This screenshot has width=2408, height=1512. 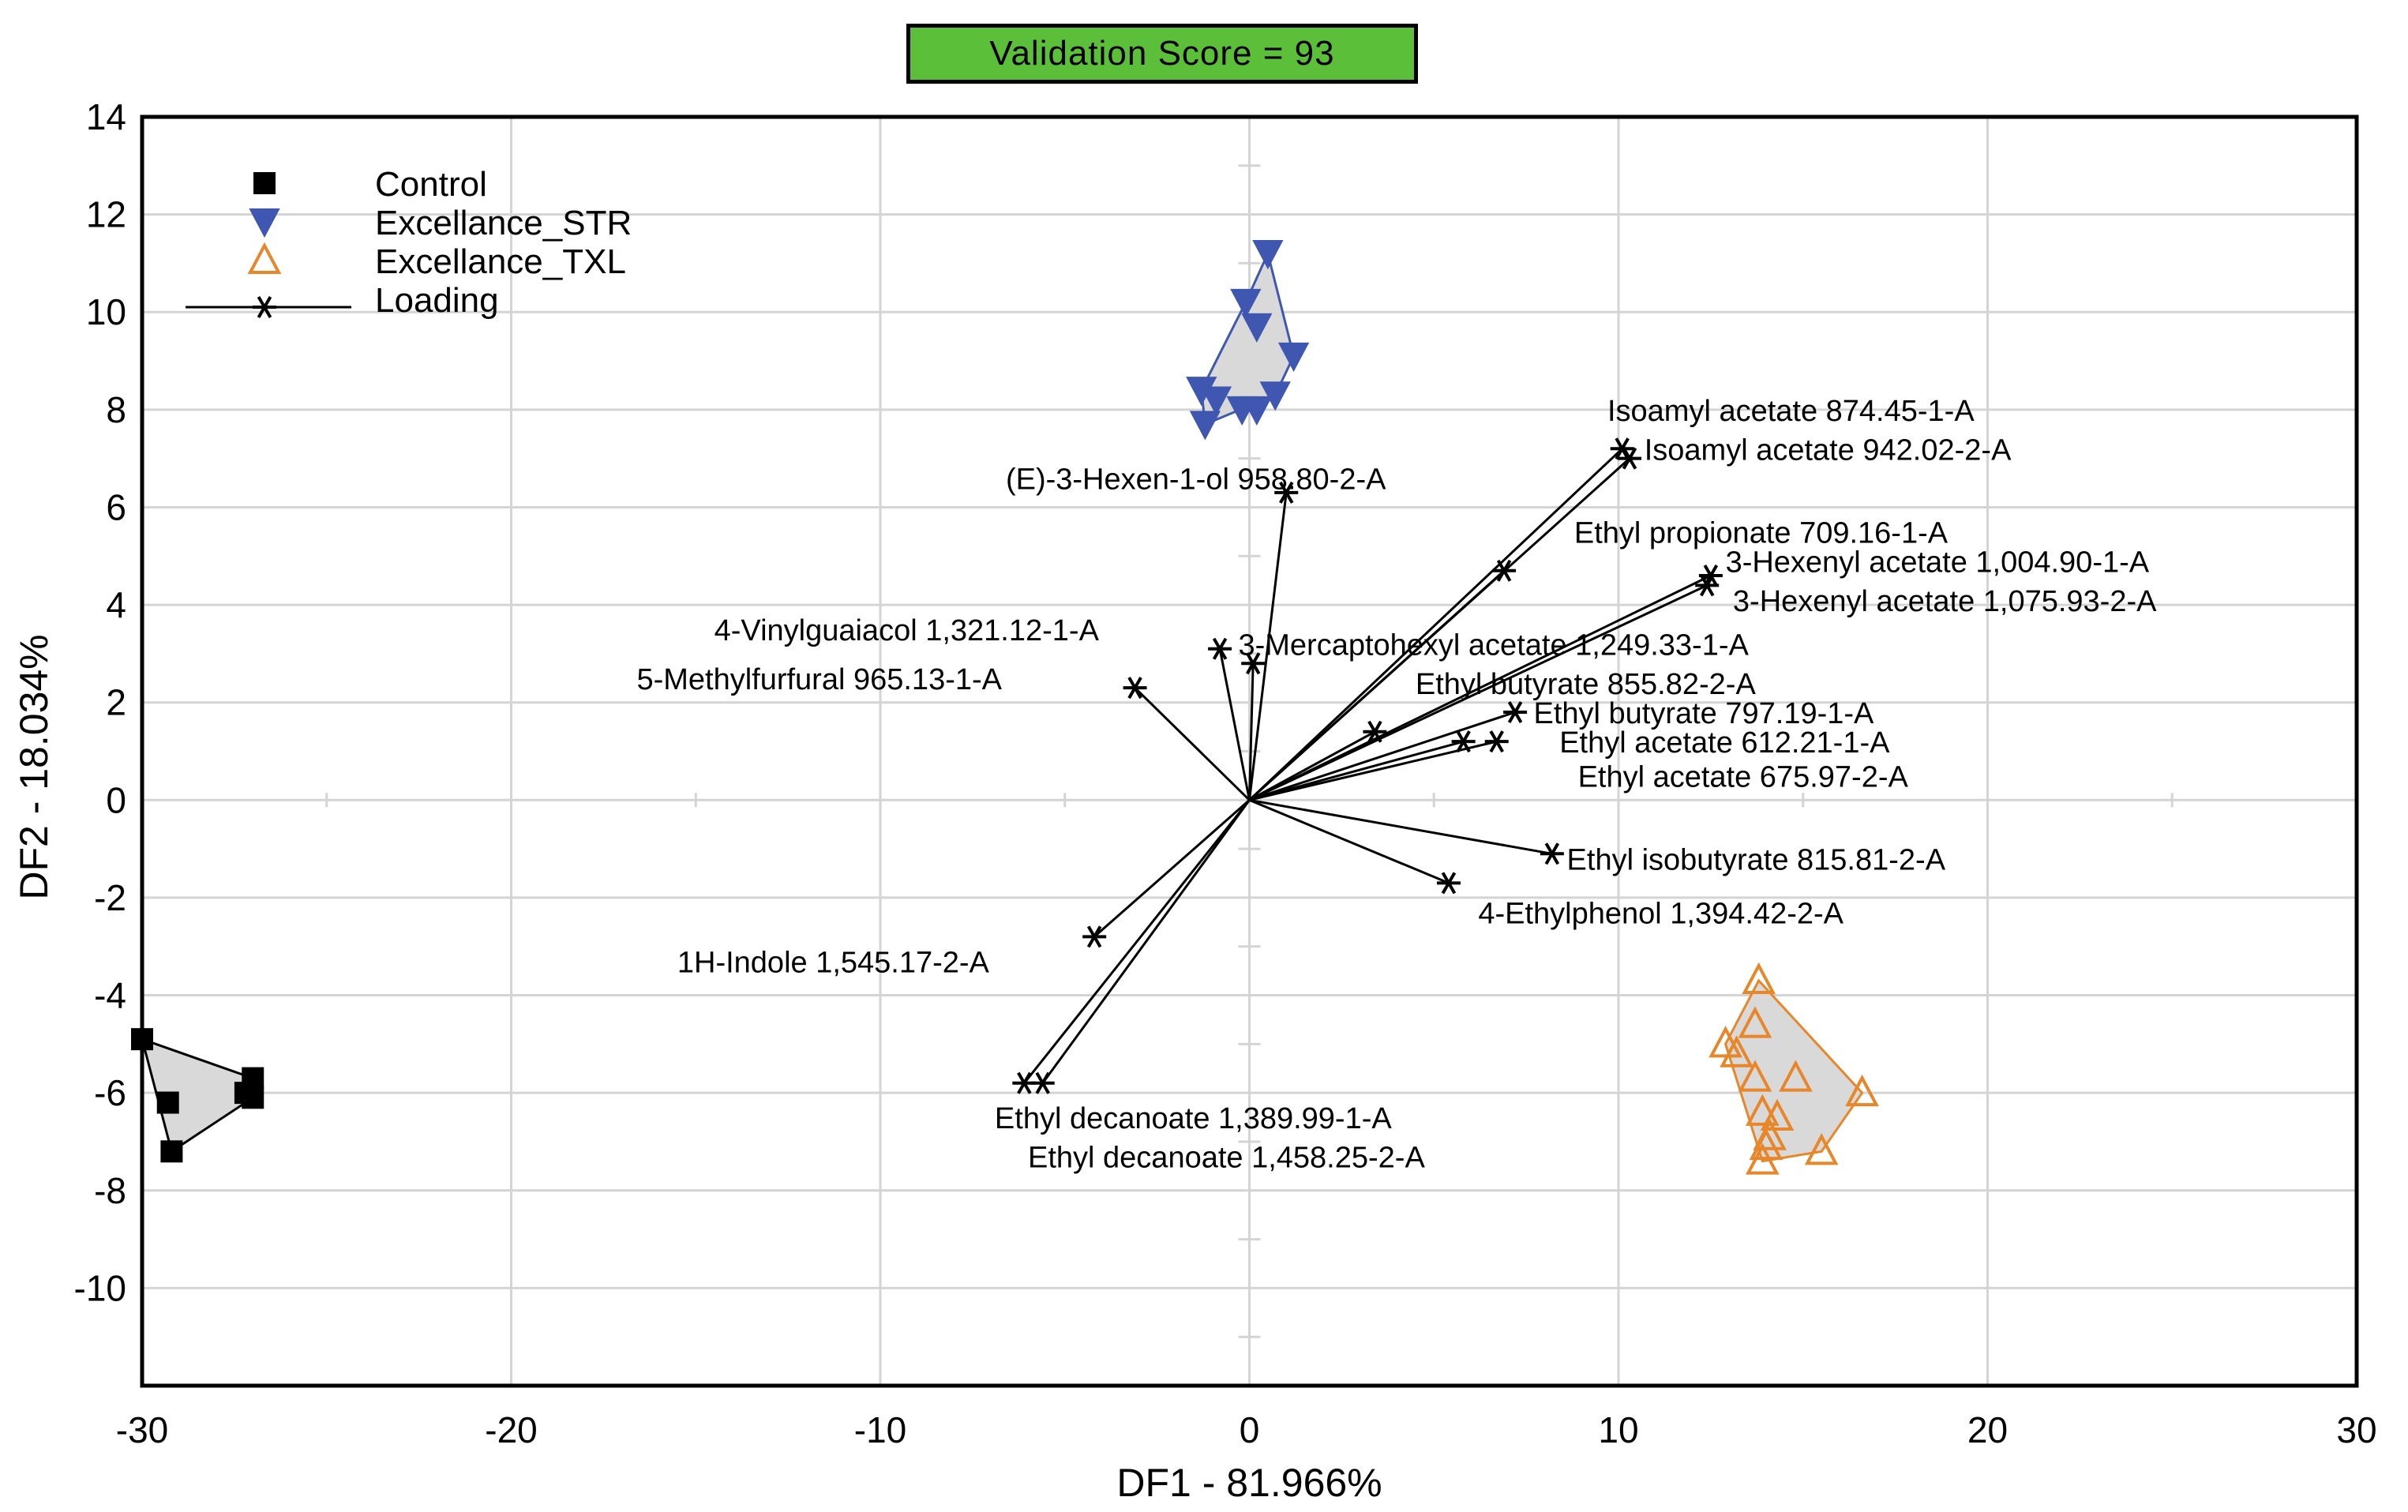 I want to click on x-tick-label: -10, so click(x=880, y=1429).